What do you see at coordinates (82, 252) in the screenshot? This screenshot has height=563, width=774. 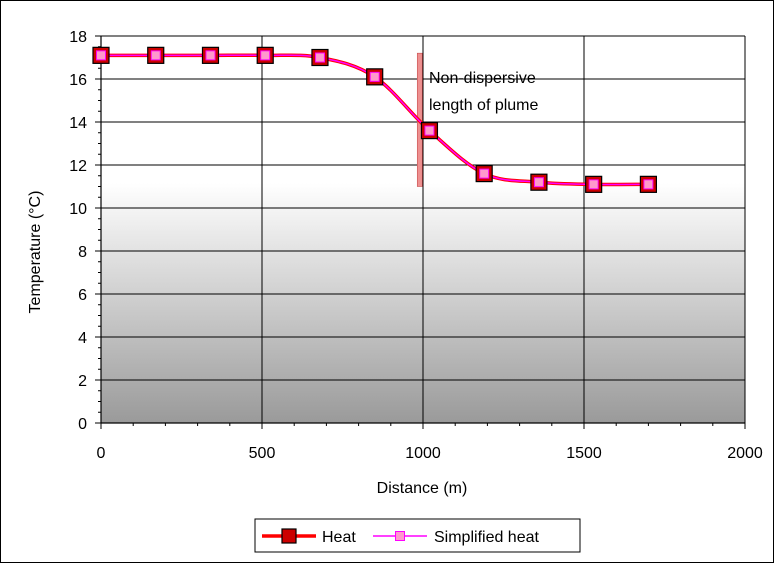 I see `y-tick-label: 8` at bounding box center [82, 252].